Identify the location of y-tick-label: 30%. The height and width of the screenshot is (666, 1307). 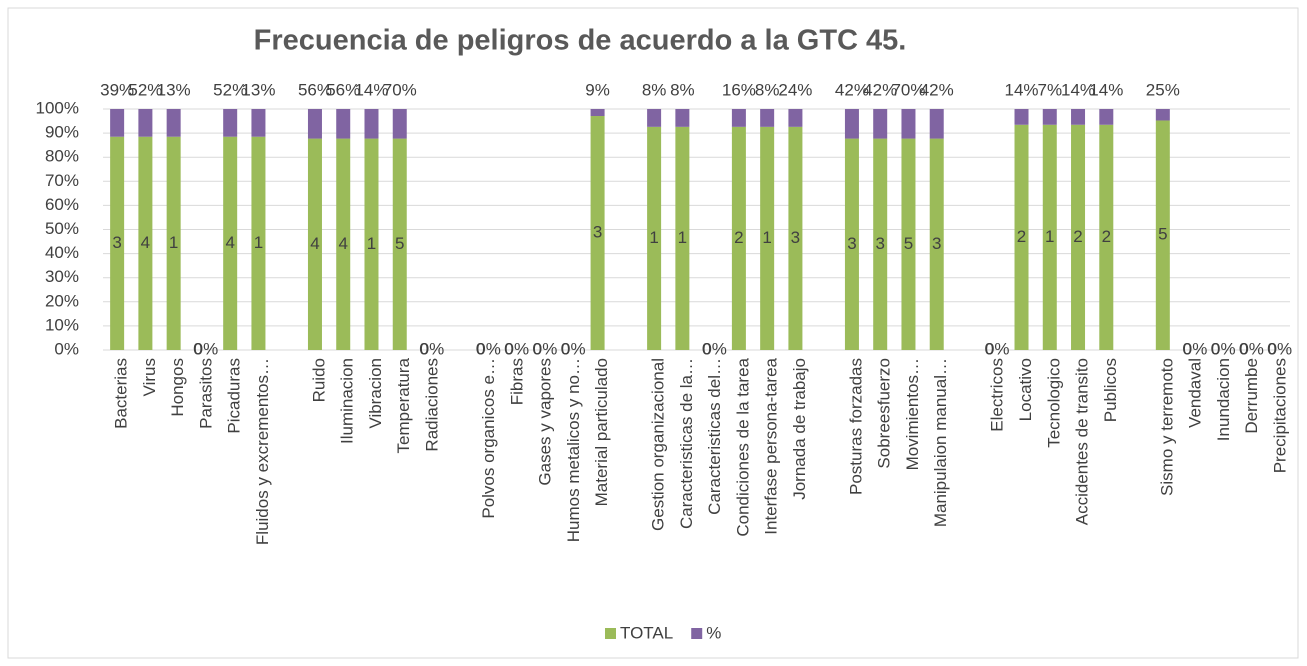
(62, 276).